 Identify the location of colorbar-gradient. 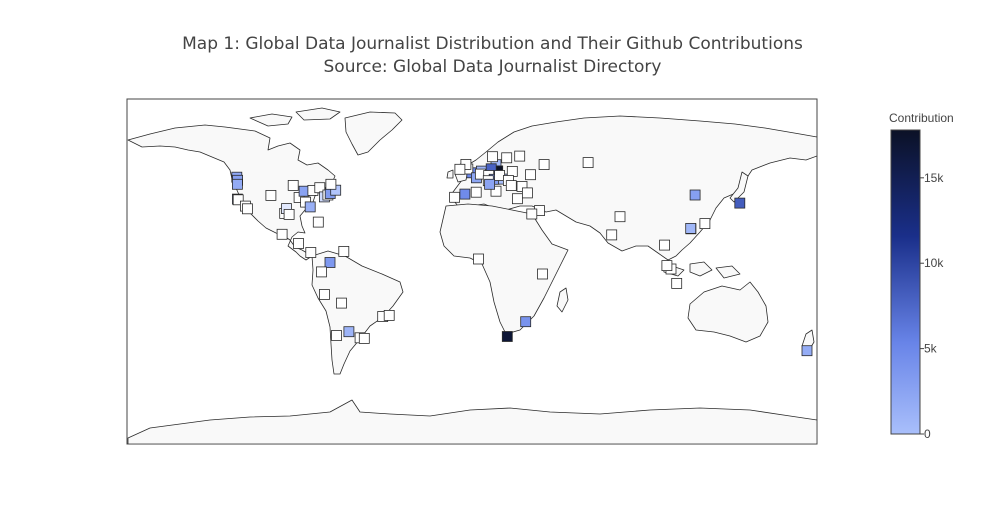
(905, 282).